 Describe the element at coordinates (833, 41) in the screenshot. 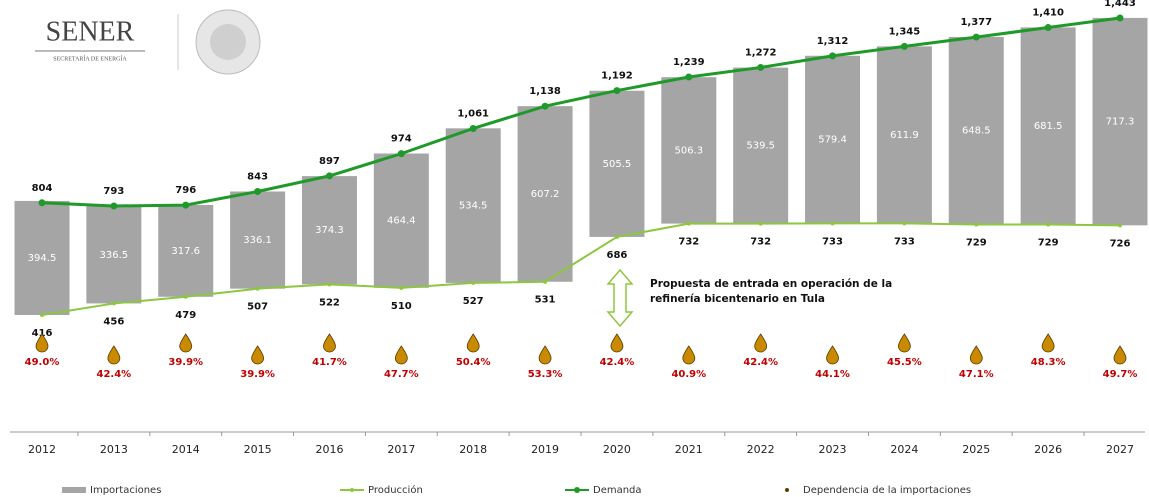

I see `demand-label: 1,312` at that location.